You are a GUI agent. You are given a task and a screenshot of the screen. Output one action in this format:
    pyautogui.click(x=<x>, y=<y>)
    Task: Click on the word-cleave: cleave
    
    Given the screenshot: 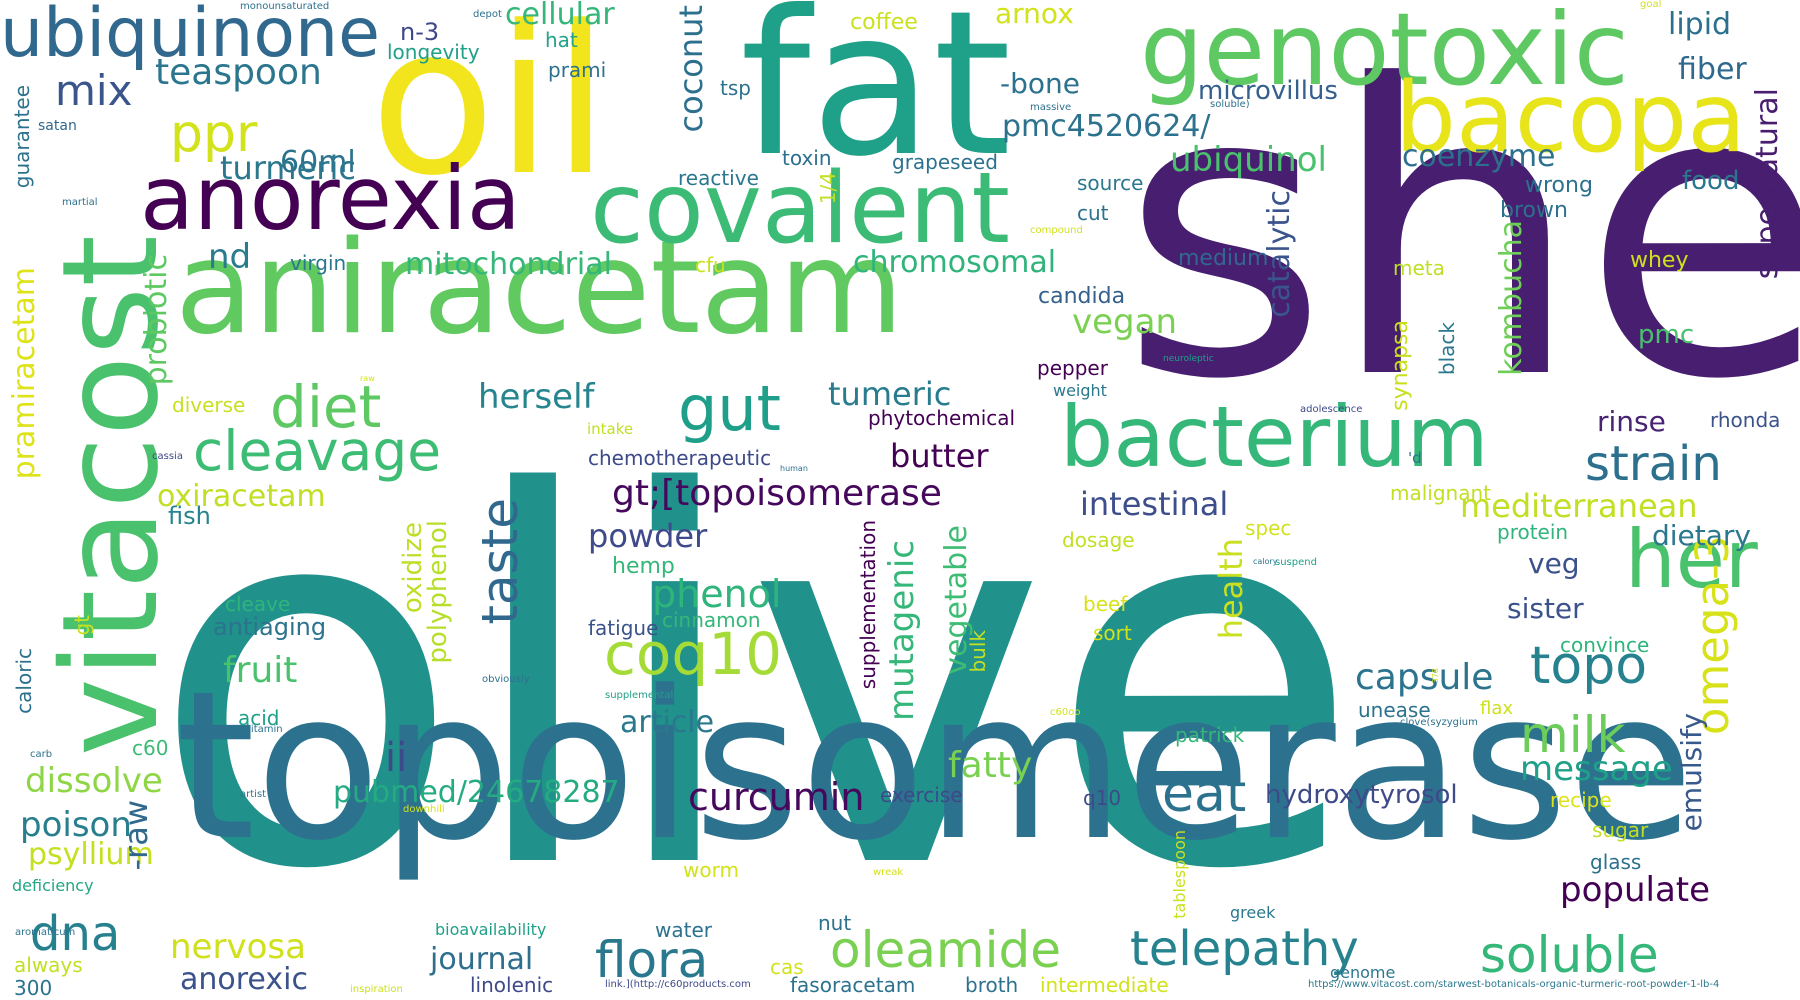 What is the action you would take?
    pyautogui.click(x=258, y=604)
    